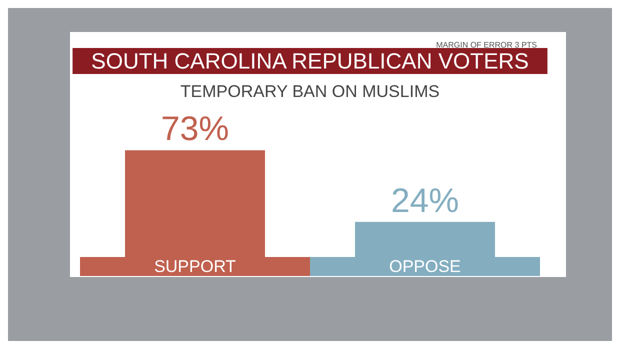  I want to click on data-label: 24%, so click(425, 201).